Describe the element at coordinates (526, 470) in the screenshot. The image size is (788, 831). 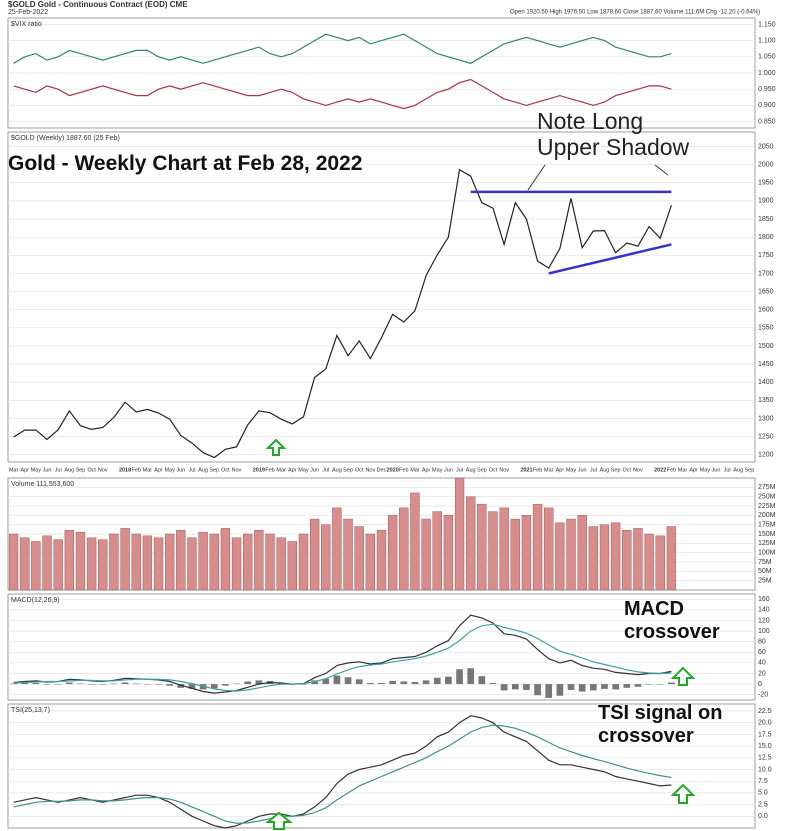
I see `x-tick-label: 2021` at that location.